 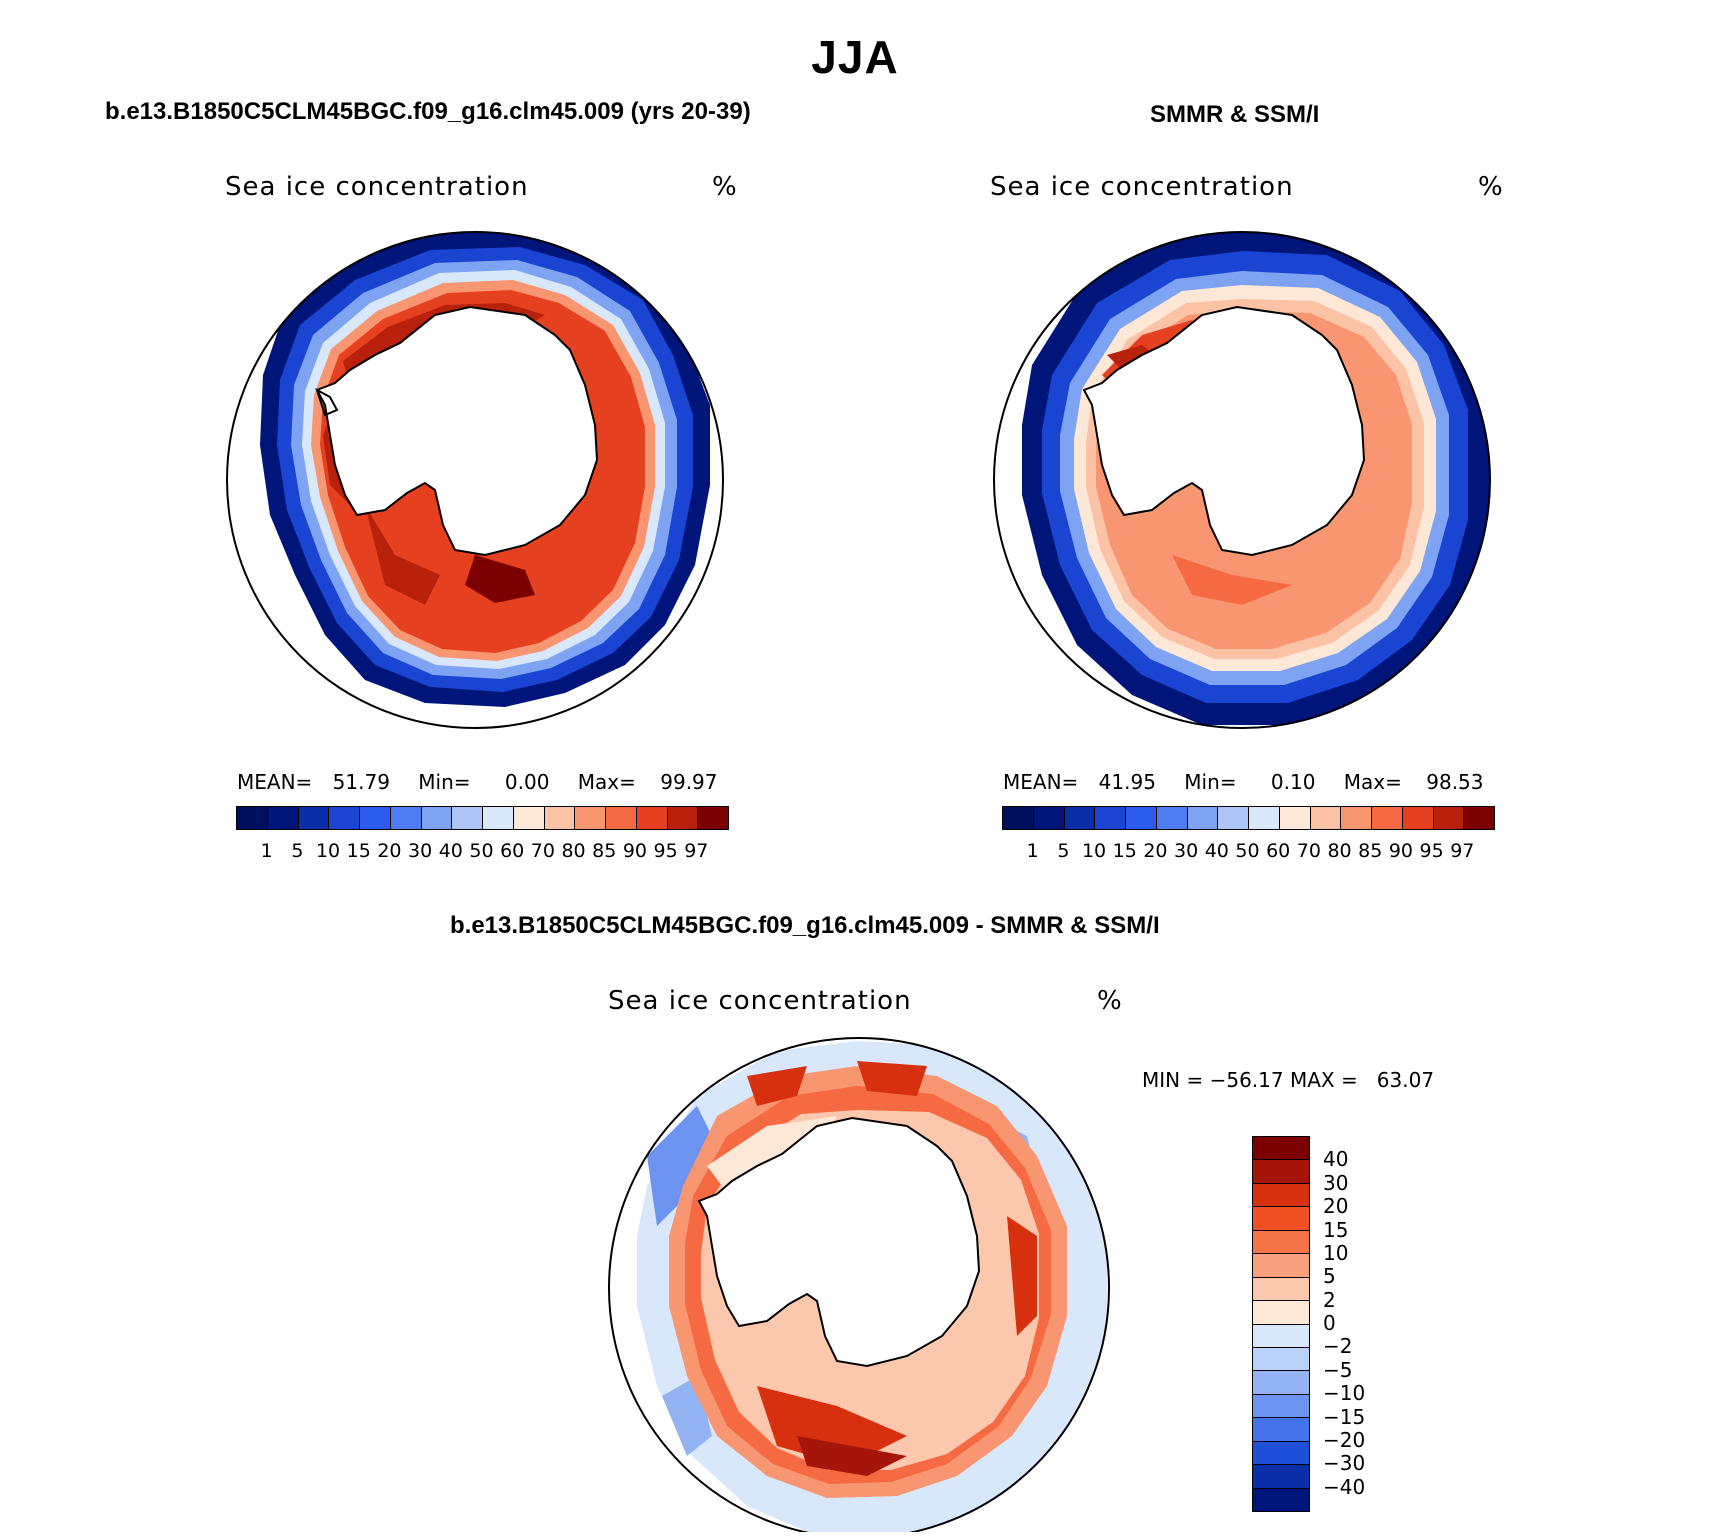 What do you see at coordinates (1344, 1393) in the screenshot?
I see `colorbar-tick-label: −10` at bounding box center [1344, 1393].